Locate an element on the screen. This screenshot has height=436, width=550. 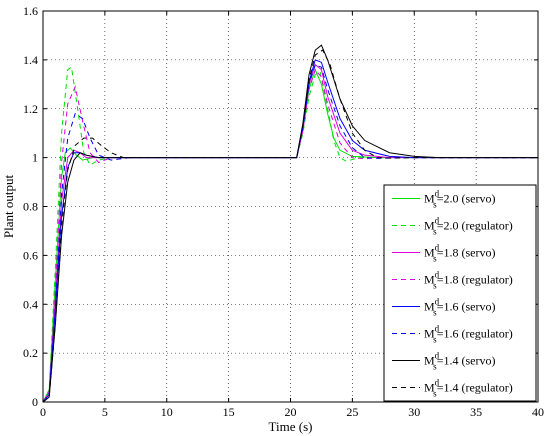
legend-box is located at coordinates (460, 293).